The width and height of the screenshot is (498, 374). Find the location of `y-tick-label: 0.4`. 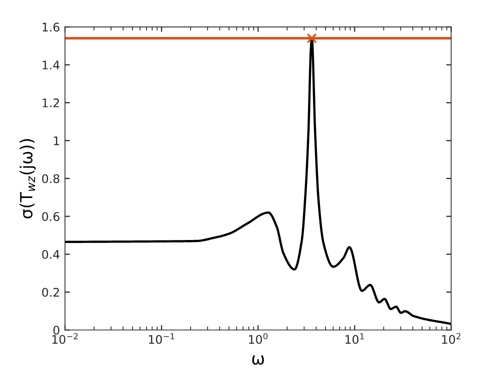

y-tick-label: 0.4 is located at coordinates (51, 254).